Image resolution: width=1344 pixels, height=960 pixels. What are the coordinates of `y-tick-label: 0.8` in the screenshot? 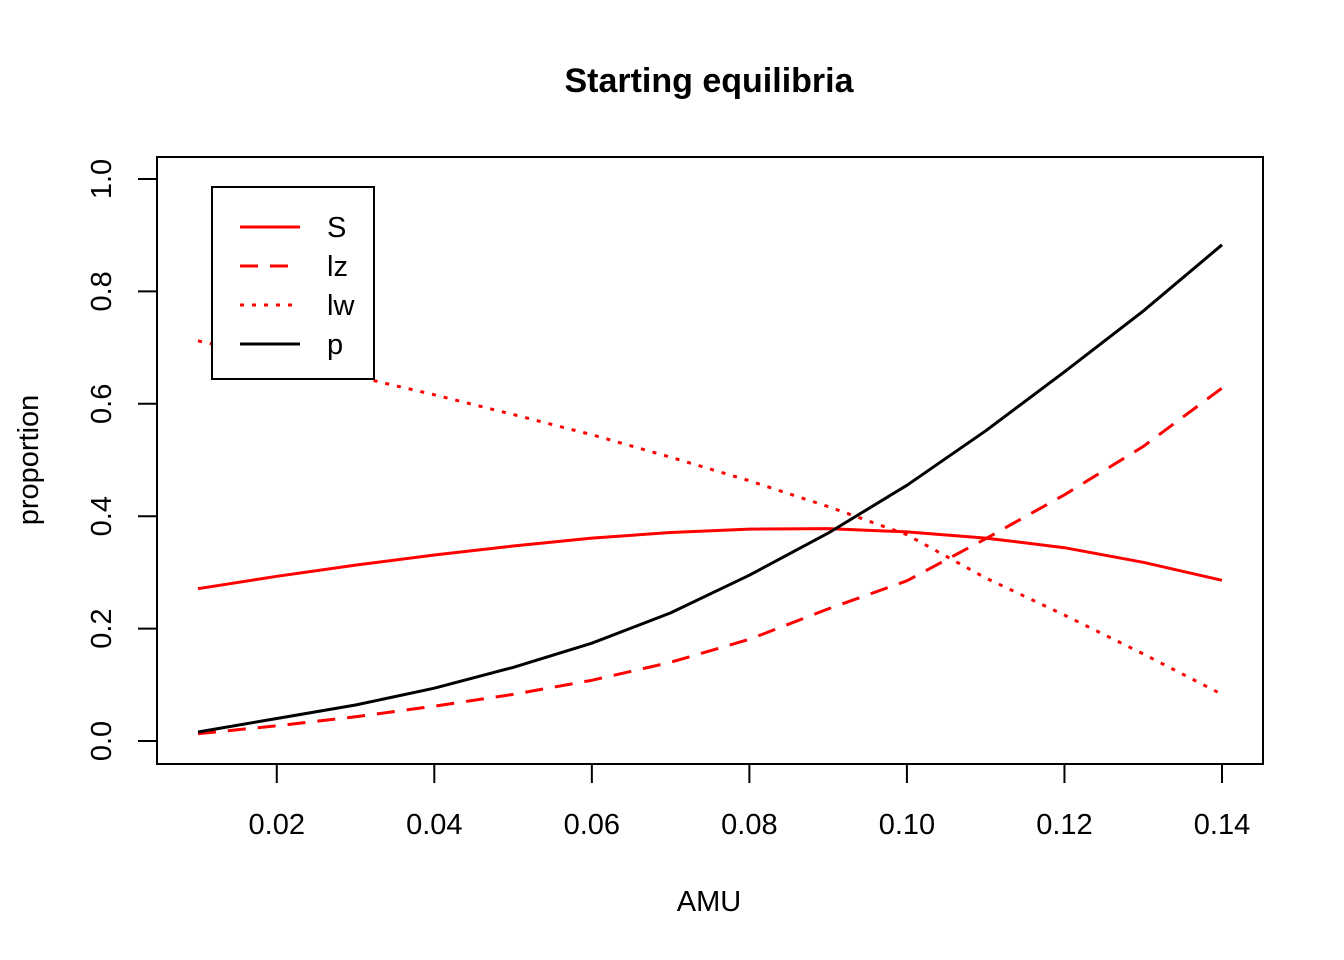 It's located at (102, 291).